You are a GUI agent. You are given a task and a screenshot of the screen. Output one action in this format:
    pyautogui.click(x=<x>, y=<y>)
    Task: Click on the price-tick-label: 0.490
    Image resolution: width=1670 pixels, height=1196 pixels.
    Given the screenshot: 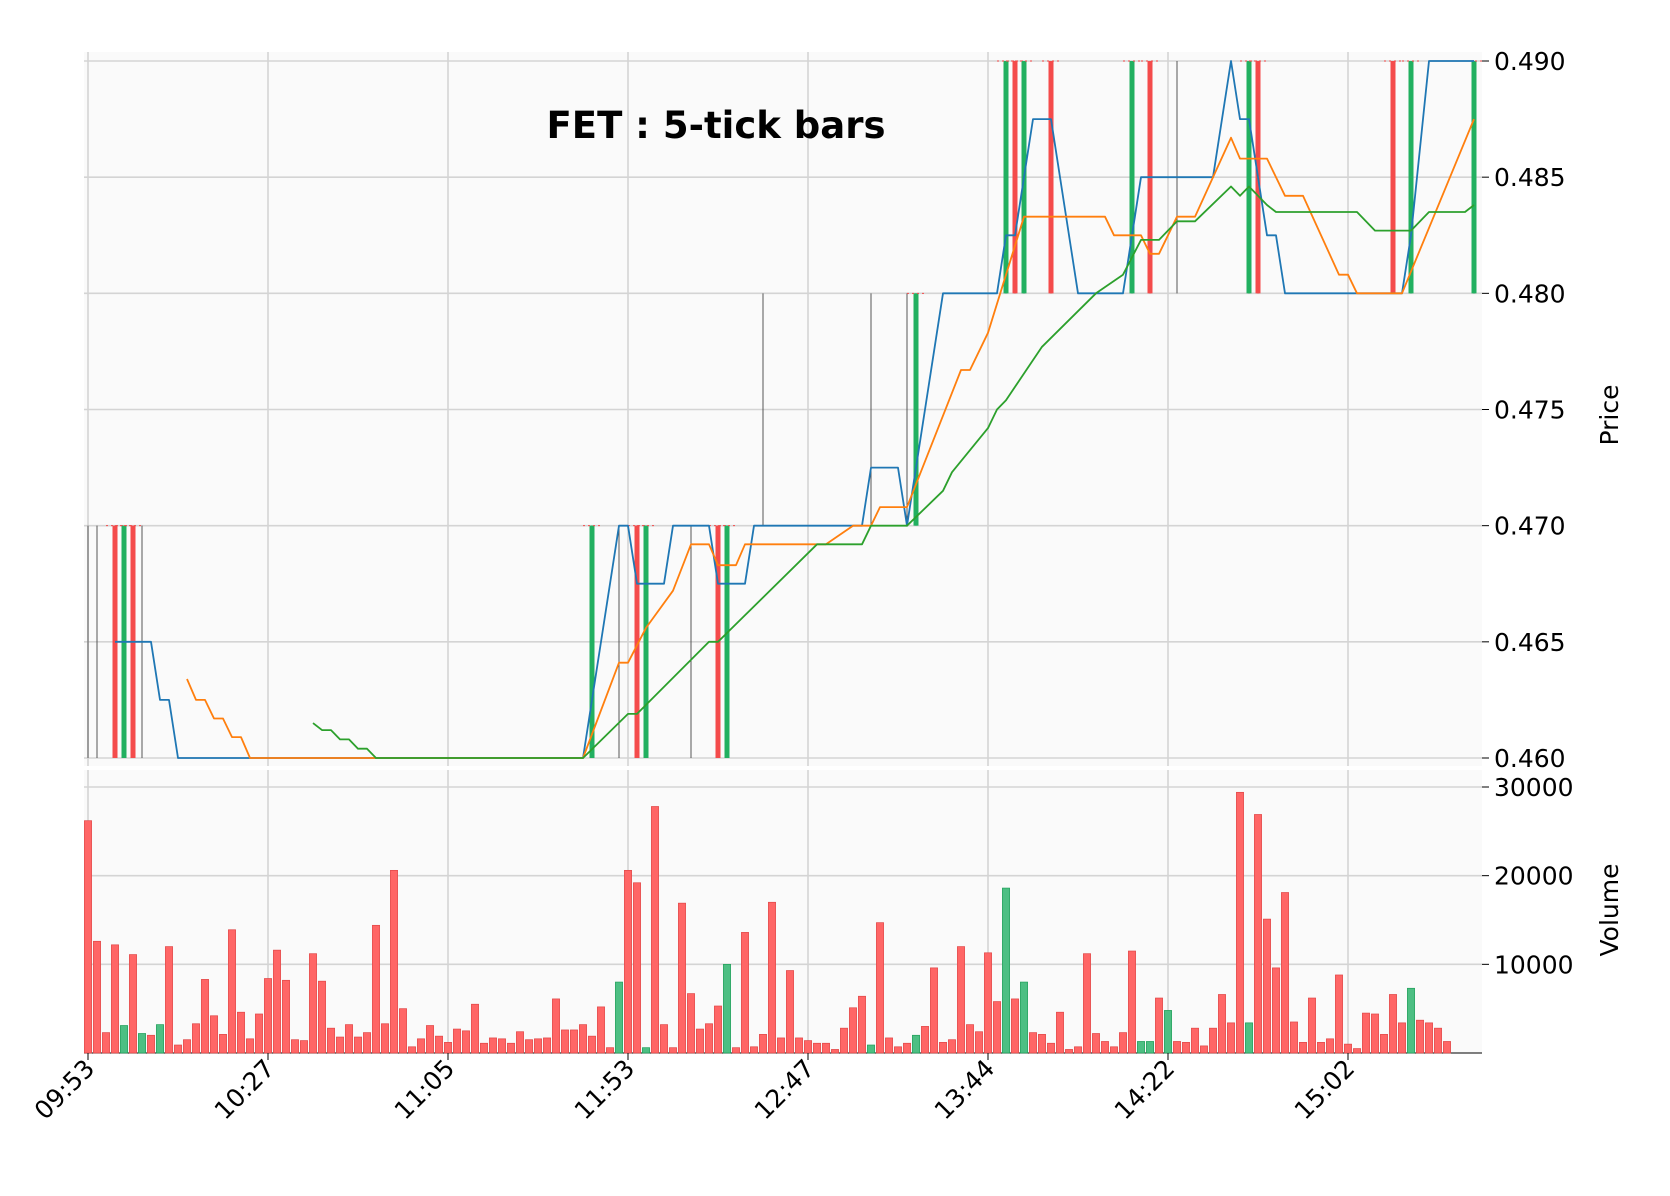 What is the action you would take?
    pyautogui.click(x=1530, y=61)
    